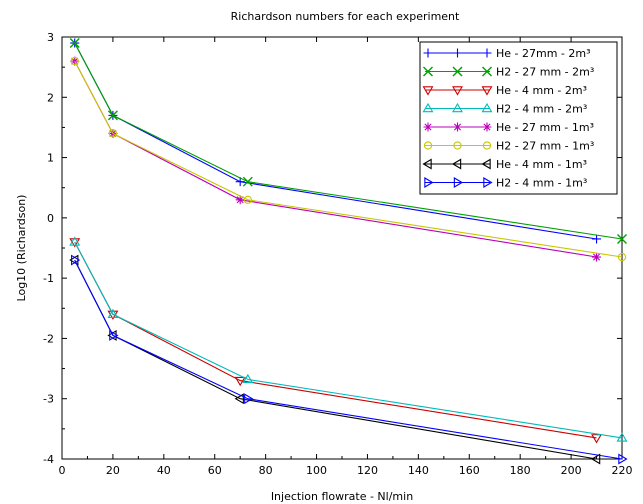  Describe the element at coordinates (622, 470) in the screenshot. I see `x-tick-label: 220` at that location.